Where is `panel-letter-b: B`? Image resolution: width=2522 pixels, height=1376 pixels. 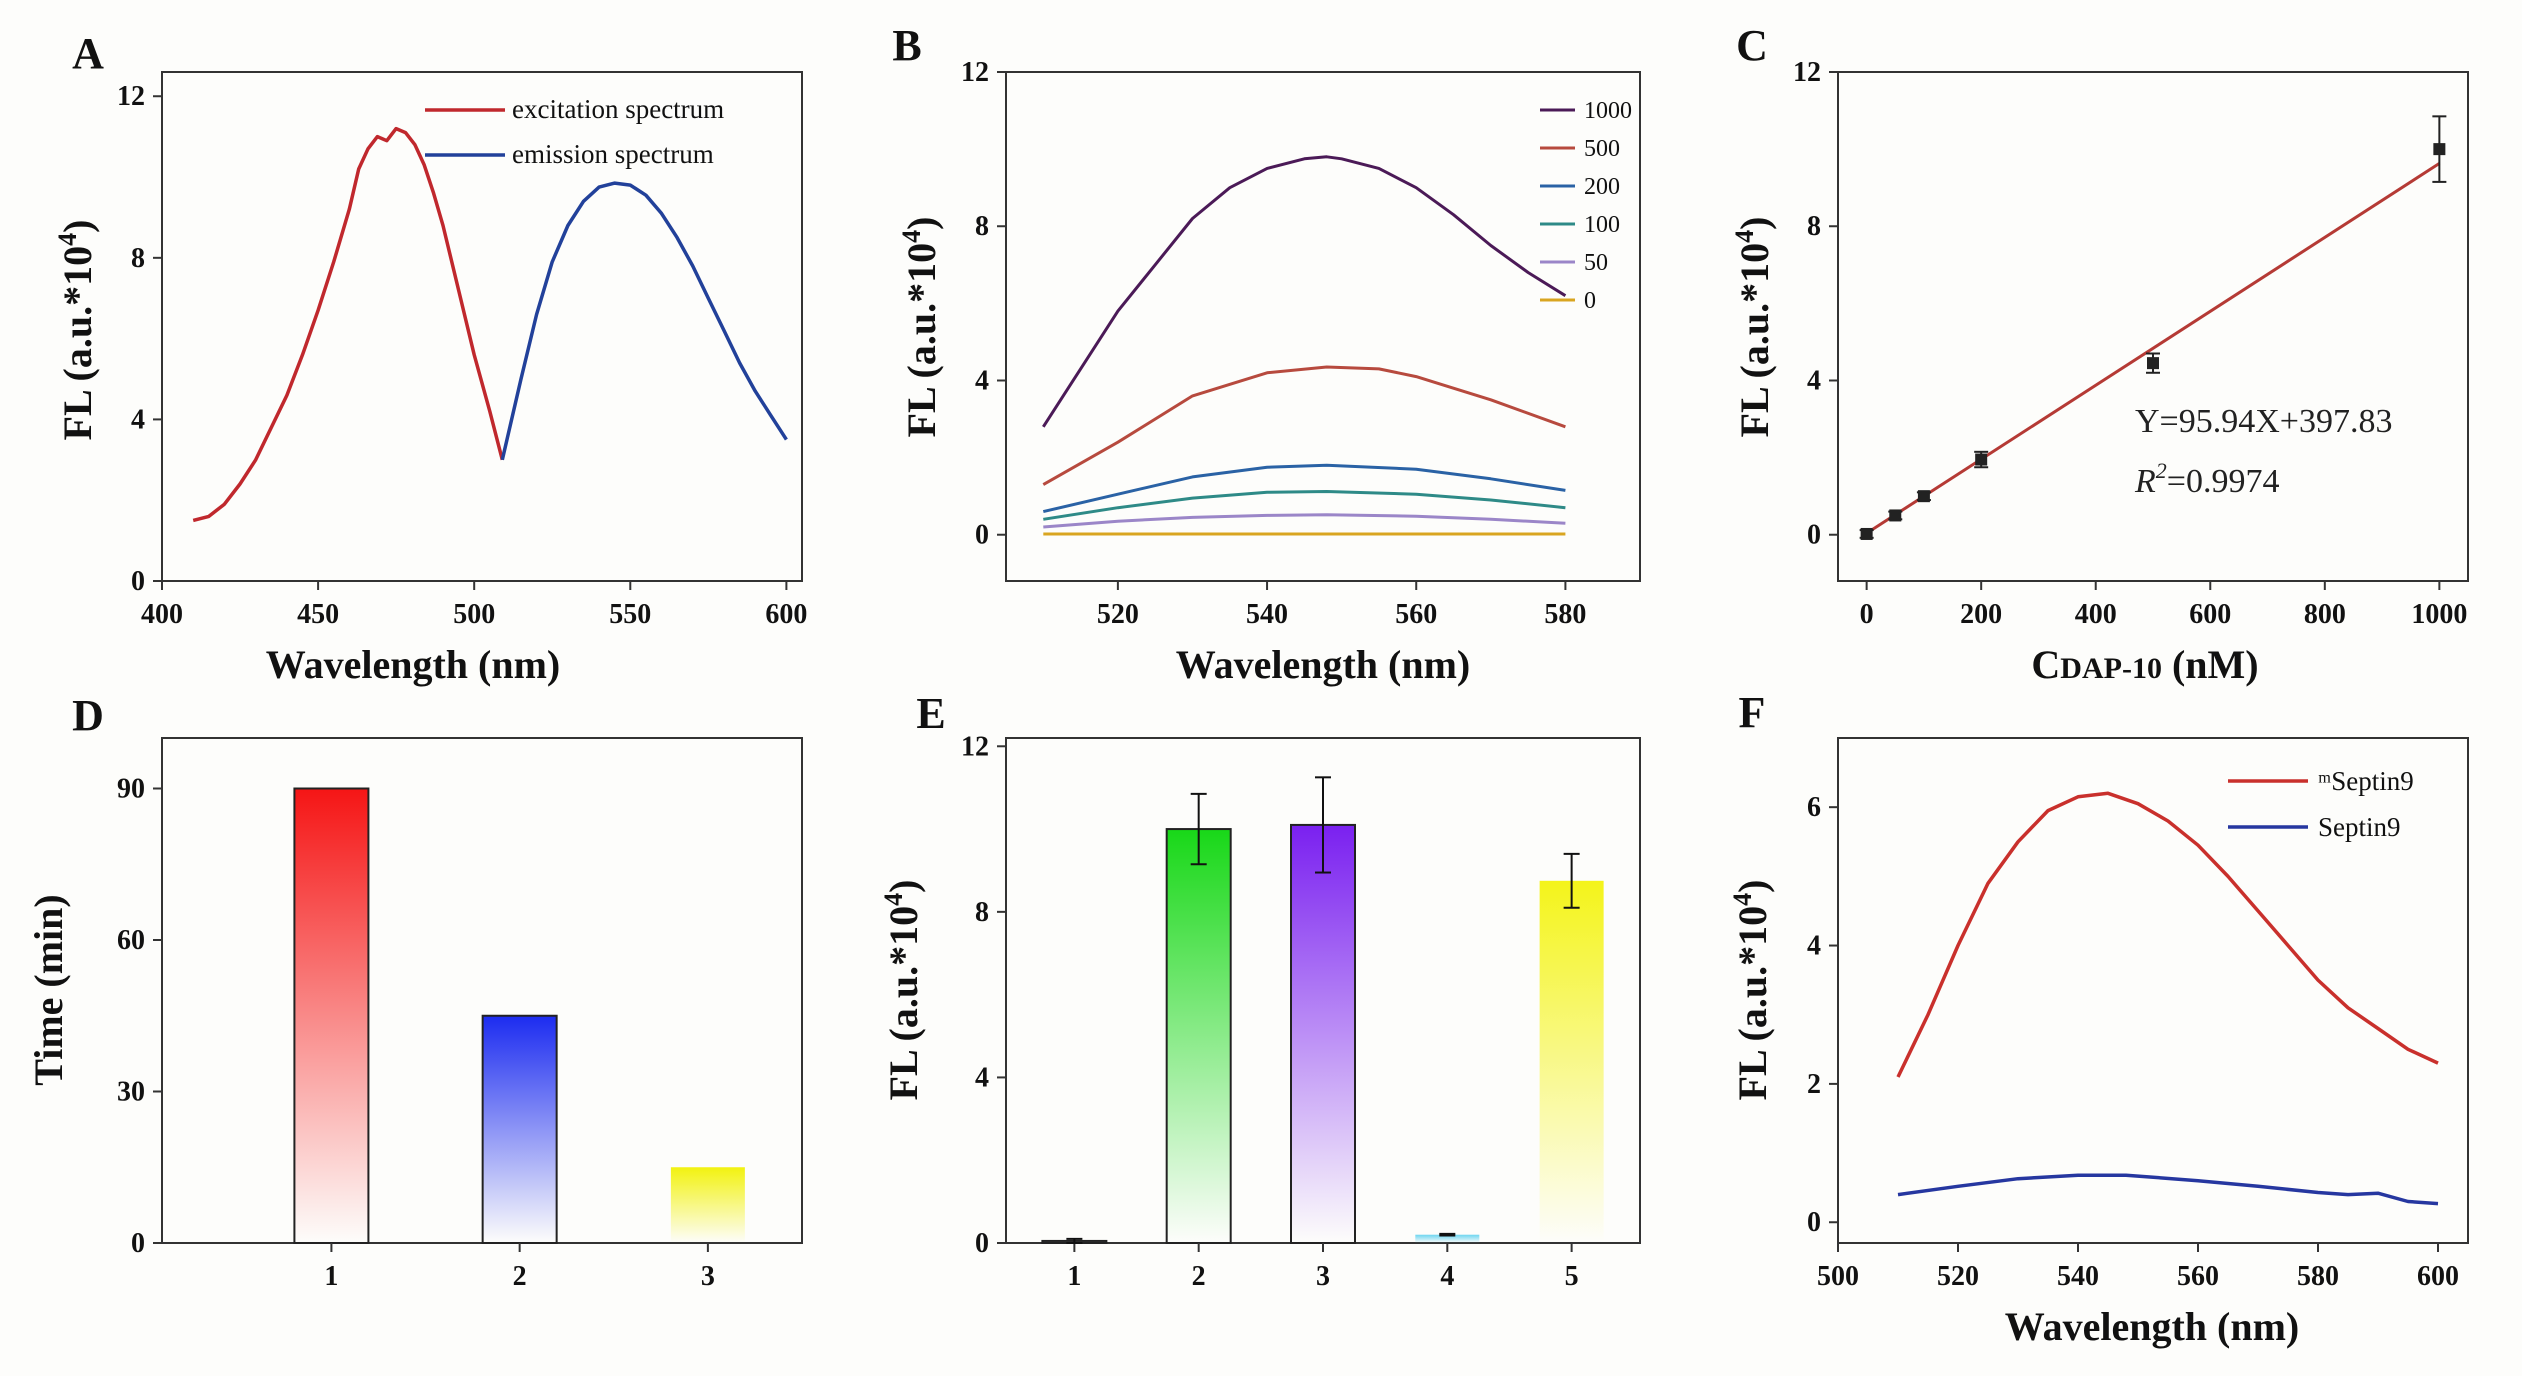 panel-letter-b: B is located at coordinates (906, 45).